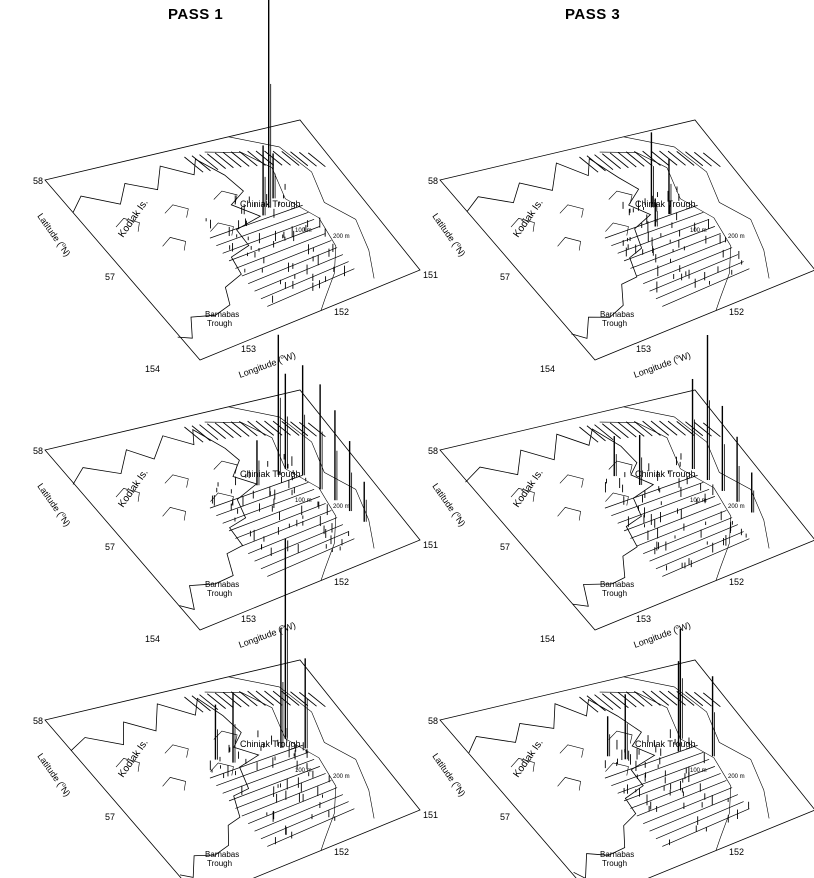  Describe the element at coordinates (341, 777) in the screenshot. I see `isobath-200m-label: 200 m` at that location.